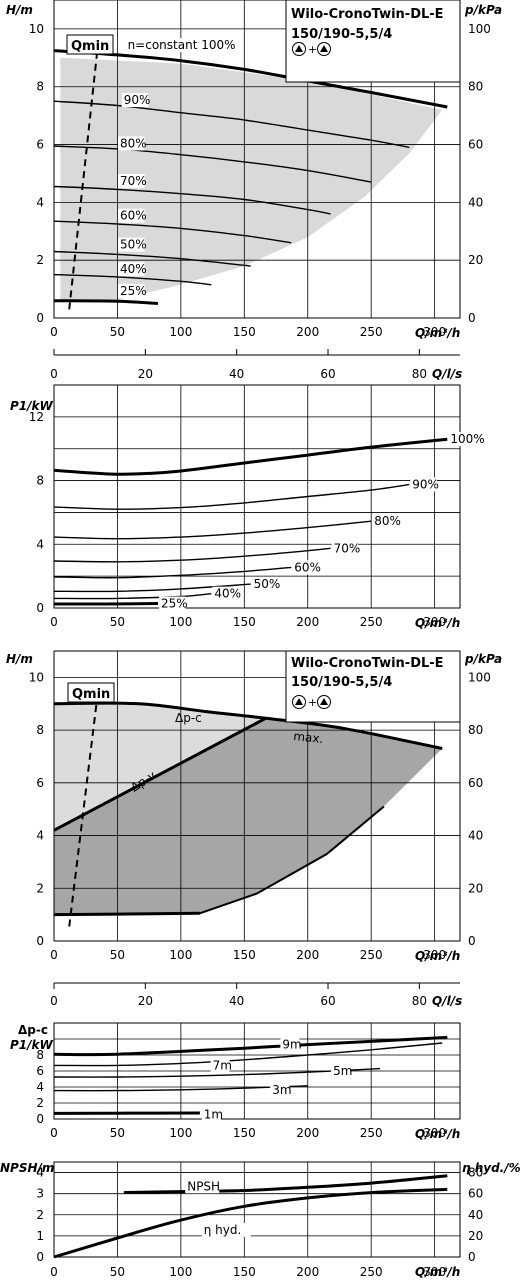 This screenshot has height=1280, width=521. I want to click on operating-range-area, so click(251, 180).